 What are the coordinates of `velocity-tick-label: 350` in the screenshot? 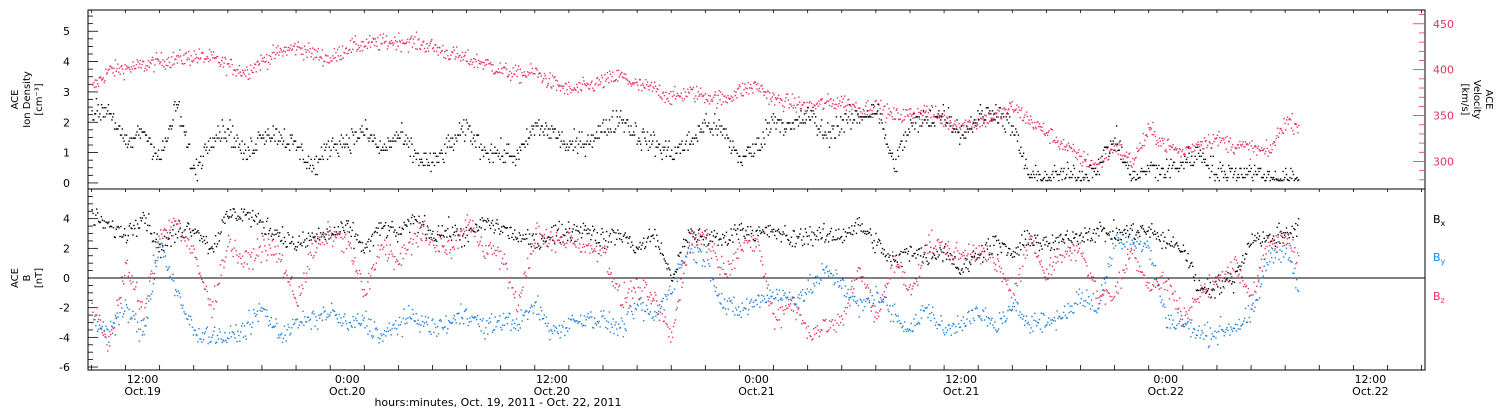 It's located at (1443, 116).